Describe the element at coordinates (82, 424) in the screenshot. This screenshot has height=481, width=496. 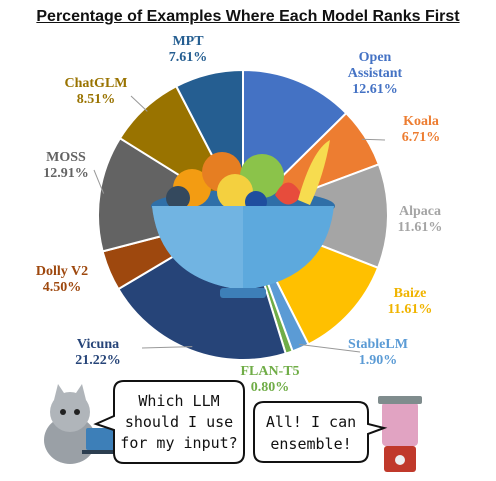
I see `cat-illustration` at that location.